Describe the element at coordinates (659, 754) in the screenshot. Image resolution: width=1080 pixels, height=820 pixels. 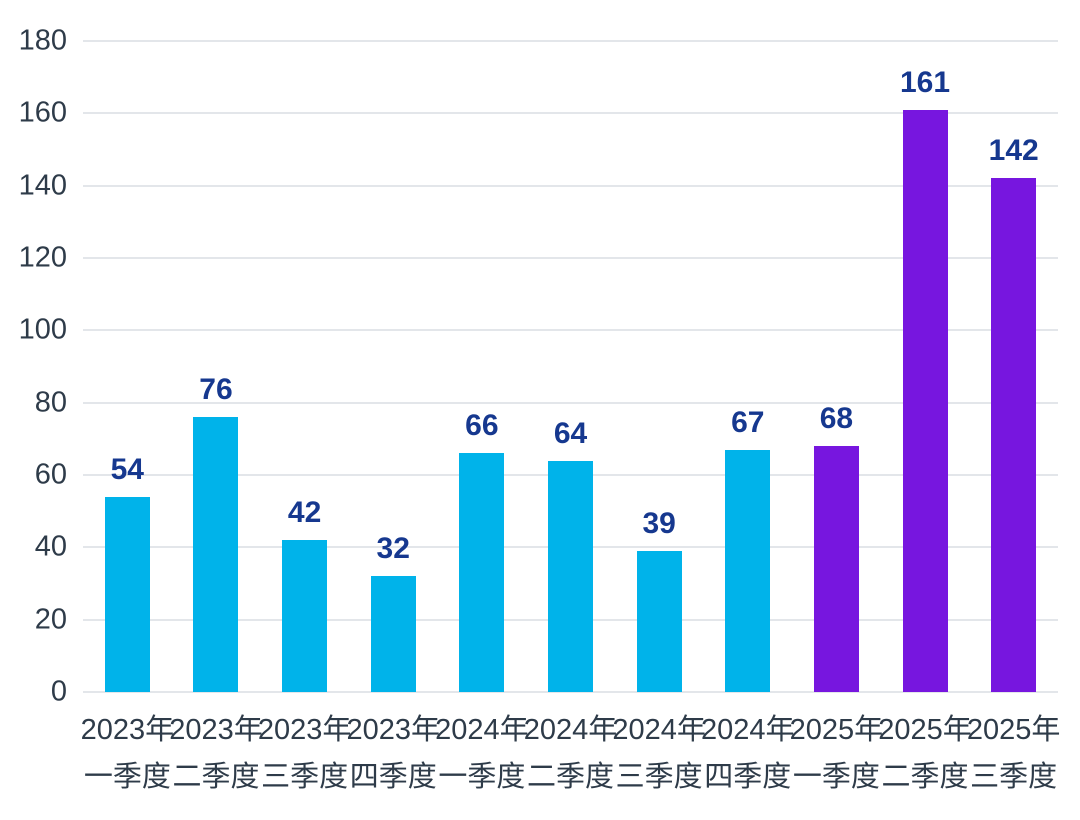
I see `x-tick-label: 2024年三季度` at that location.